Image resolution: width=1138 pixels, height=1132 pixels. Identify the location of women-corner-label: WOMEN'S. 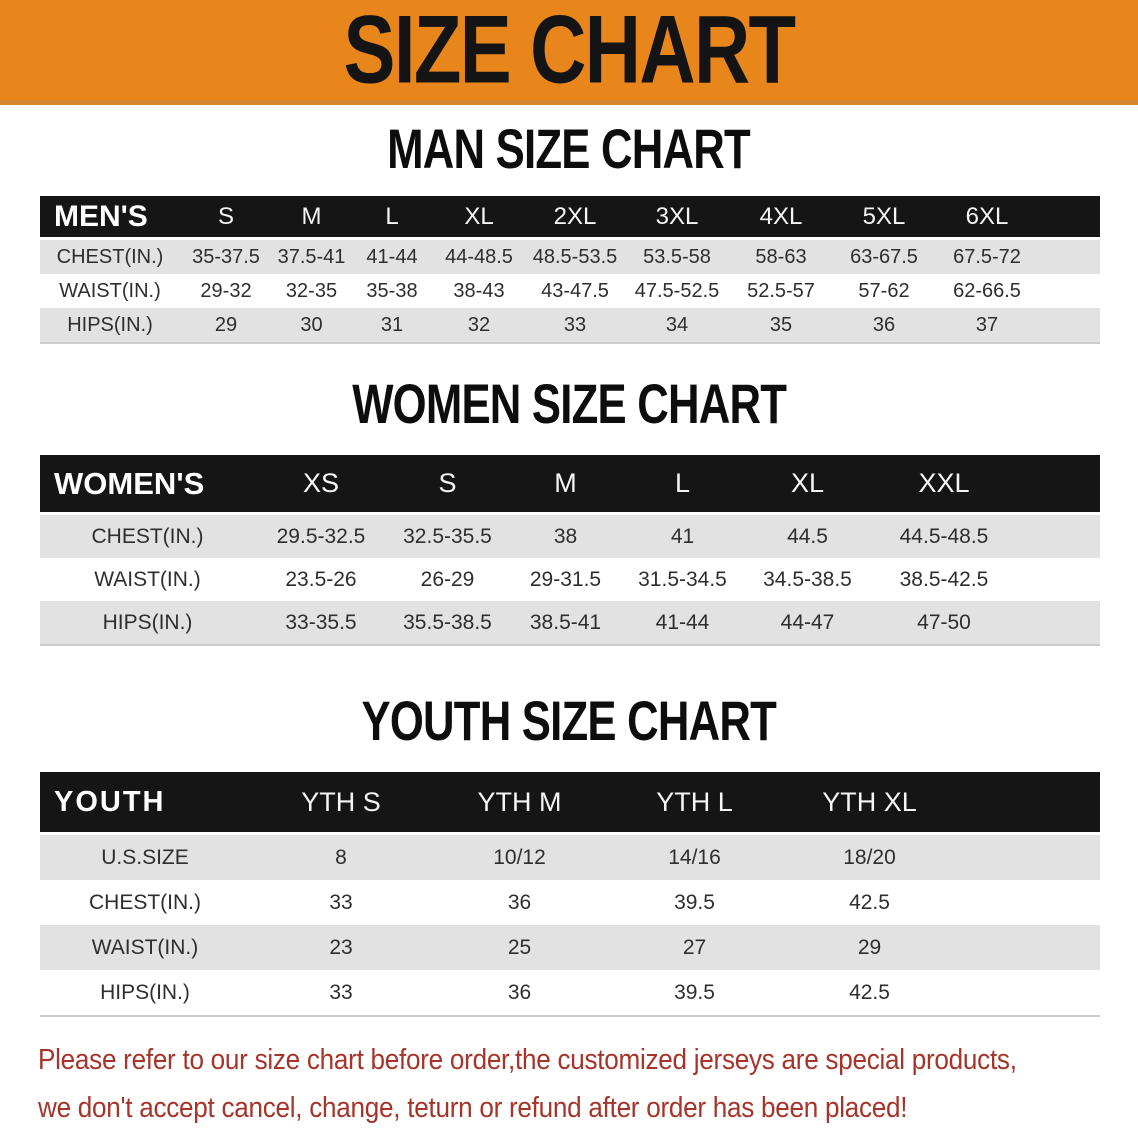
(147, 485).